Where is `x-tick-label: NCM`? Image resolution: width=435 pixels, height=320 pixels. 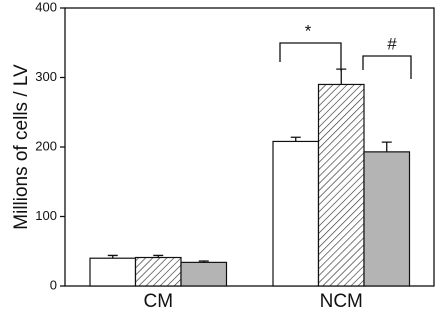
x-tick-label: NCM is located at coordinates (341, 301).